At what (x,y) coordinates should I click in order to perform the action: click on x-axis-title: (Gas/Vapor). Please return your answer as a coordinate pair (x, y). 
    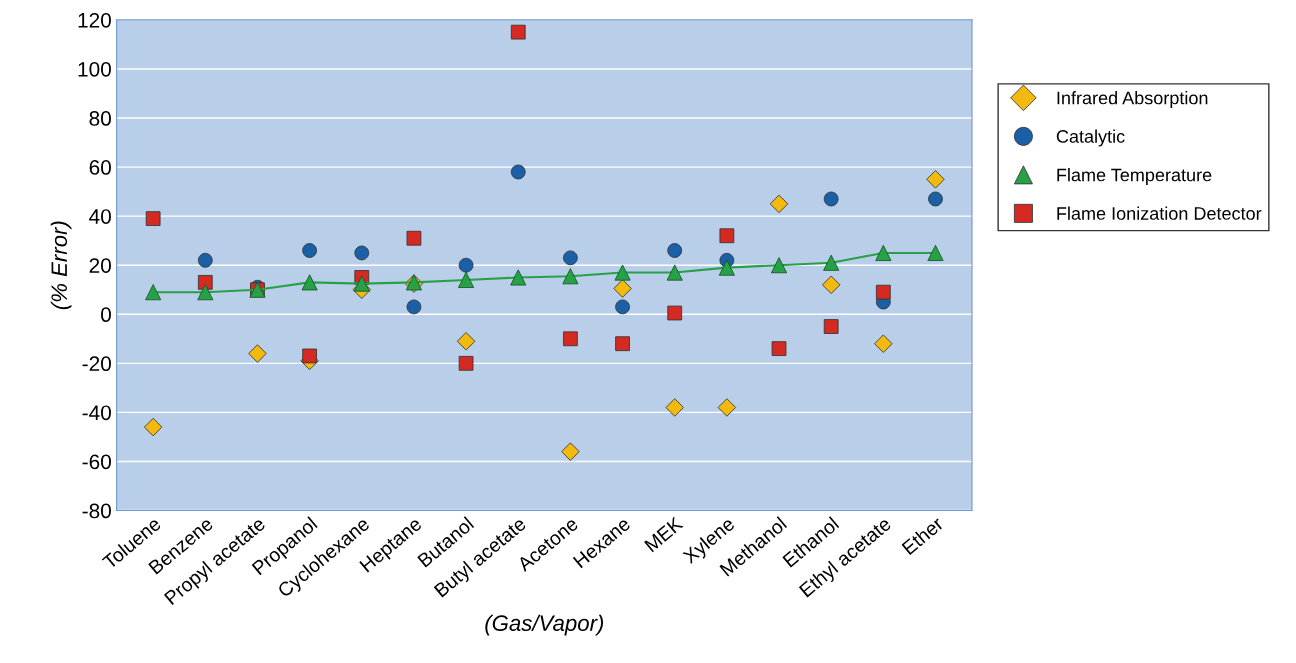
    Looking at the image, I should click on (544, 625).